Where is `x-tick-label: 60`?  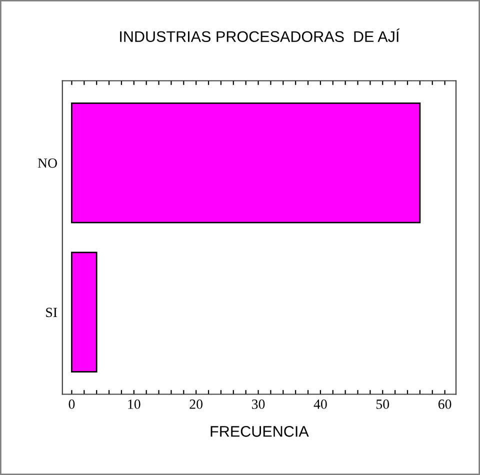
x-tick-label: 60 is located at coordinates (445, 404).